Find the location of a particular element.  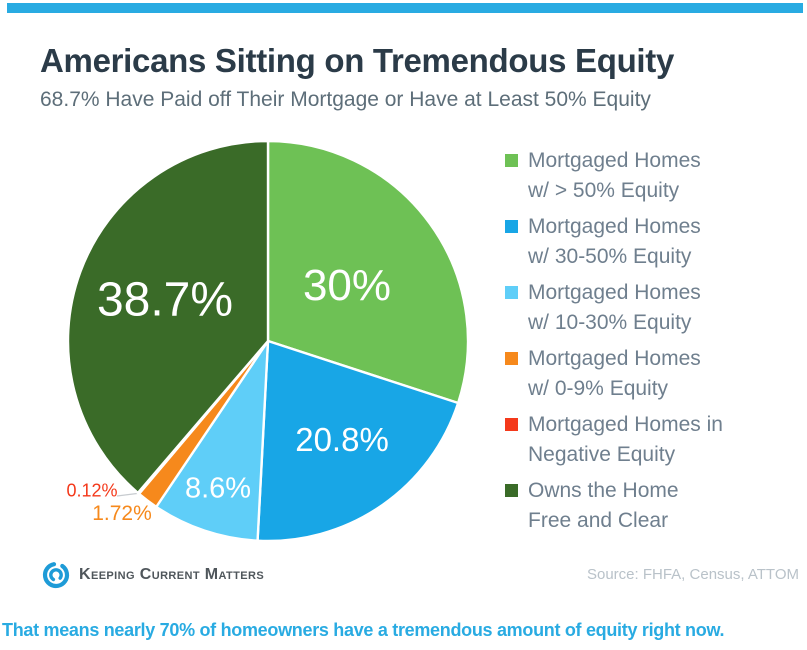

source-attribution: Source: FHFA, Census, ATTOM is located at coordinates (692, 574).